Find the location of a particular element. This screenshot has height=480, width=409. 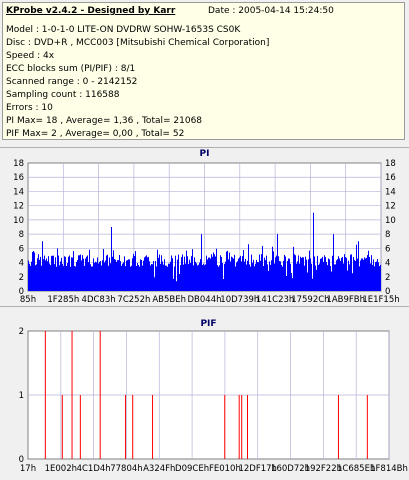

info-errors: Errors : 10 is located at coordinates (29, 108).